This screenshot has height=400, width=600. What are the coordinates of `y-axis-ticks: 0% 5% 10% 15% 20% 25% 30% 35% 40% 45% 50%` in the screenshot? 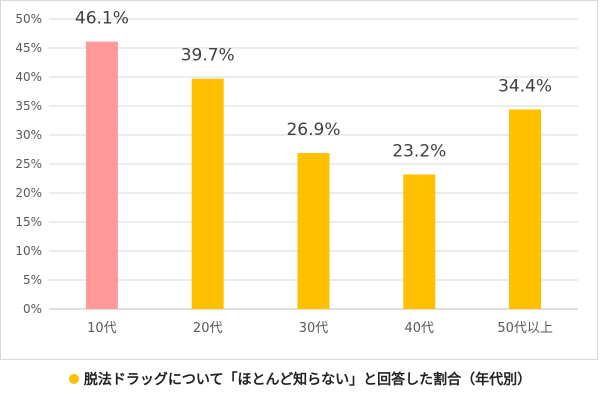 It's located at (28, 164).